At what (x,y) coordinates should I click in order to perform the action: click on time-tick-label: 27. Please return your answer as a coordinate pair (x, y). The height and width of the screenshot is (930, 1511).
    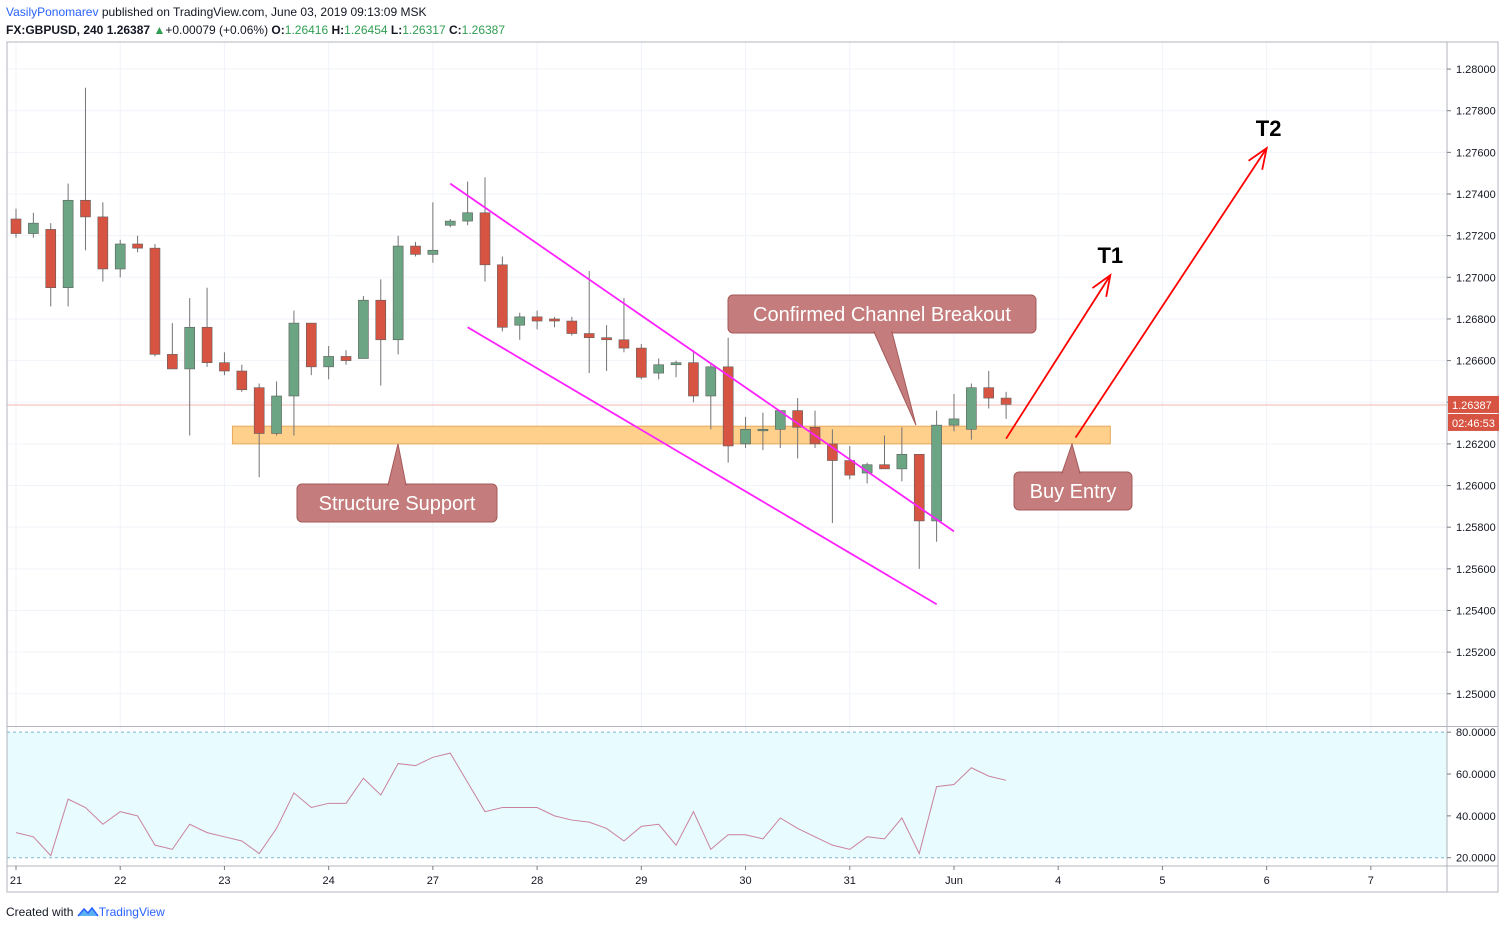
    Looking at the image, I should click on (433, 881).